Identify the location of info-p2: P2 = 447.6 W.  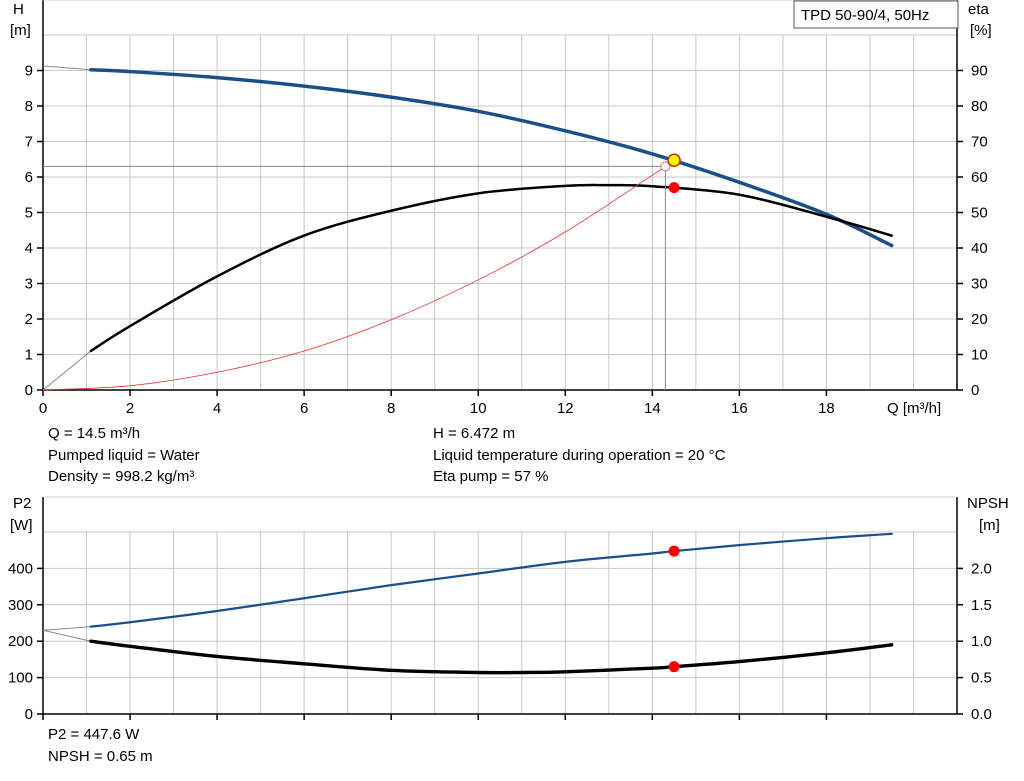
(94, 734).